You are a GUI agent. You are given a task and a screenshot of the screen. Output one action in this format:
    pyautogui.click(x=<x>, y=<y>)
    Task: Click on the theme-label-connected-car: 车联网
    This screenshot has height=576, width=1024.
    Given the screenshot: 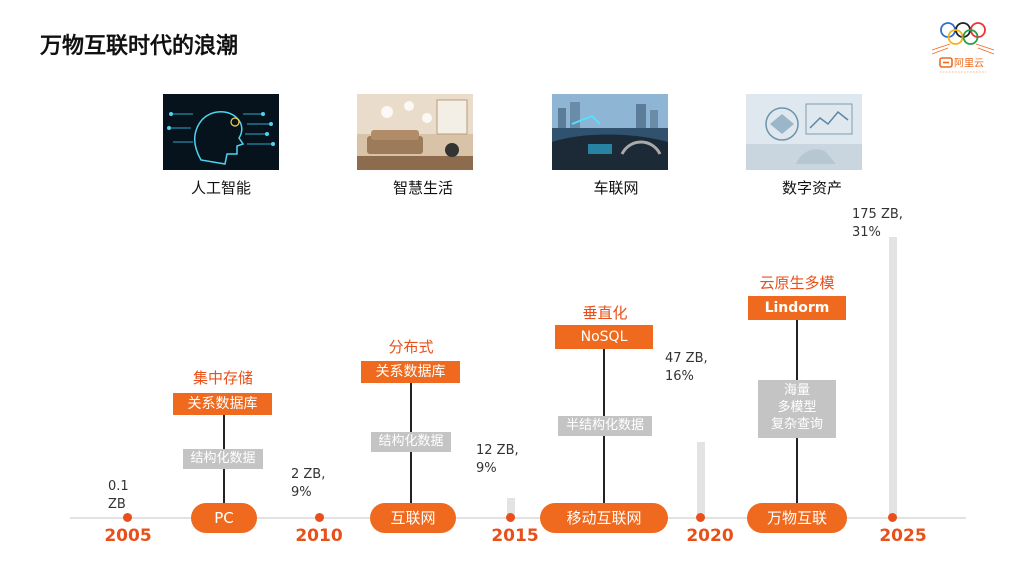 What is the action you would take?
    pyautogui.click(x=616, y=188)
    